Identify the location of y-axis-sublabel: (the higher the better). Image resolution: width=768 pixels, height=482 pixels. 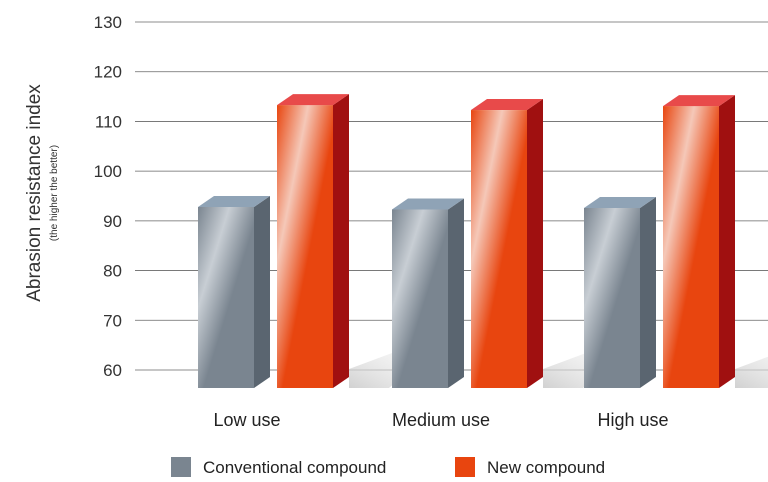
(54, 193).